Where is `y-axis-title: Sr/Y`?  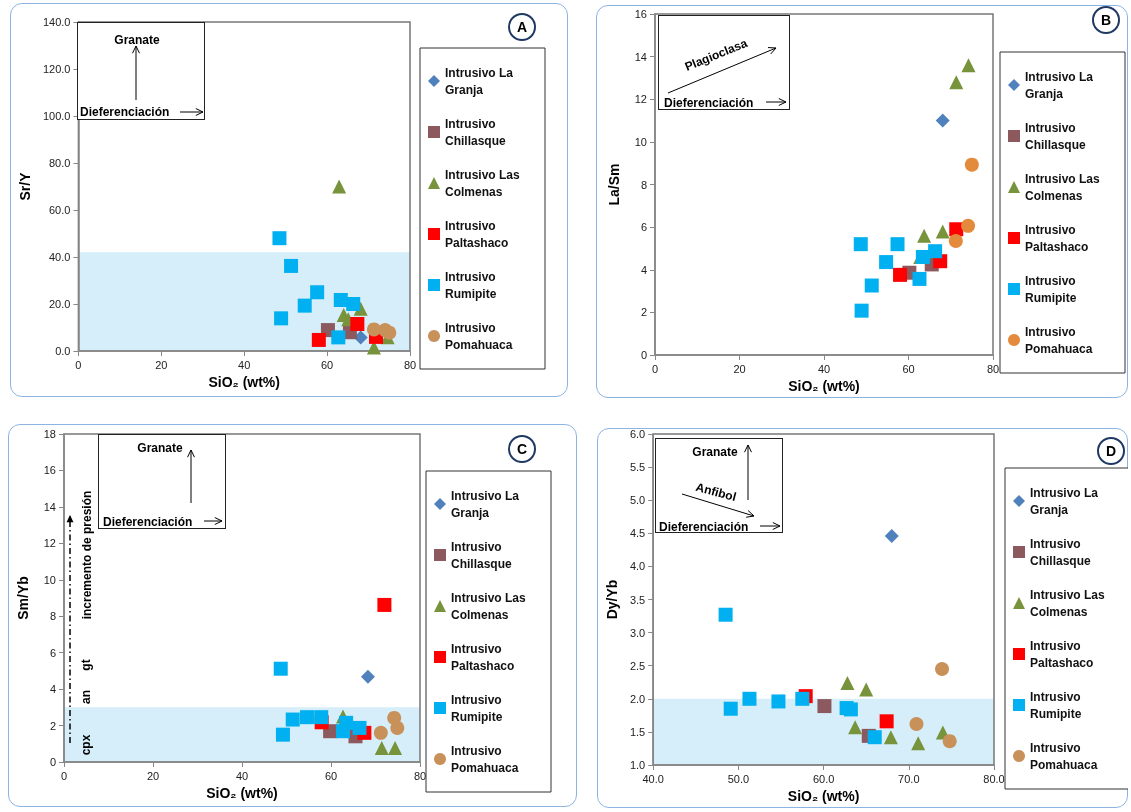 y-axis-title: Sr/Y is located at coordinates (25, 186).